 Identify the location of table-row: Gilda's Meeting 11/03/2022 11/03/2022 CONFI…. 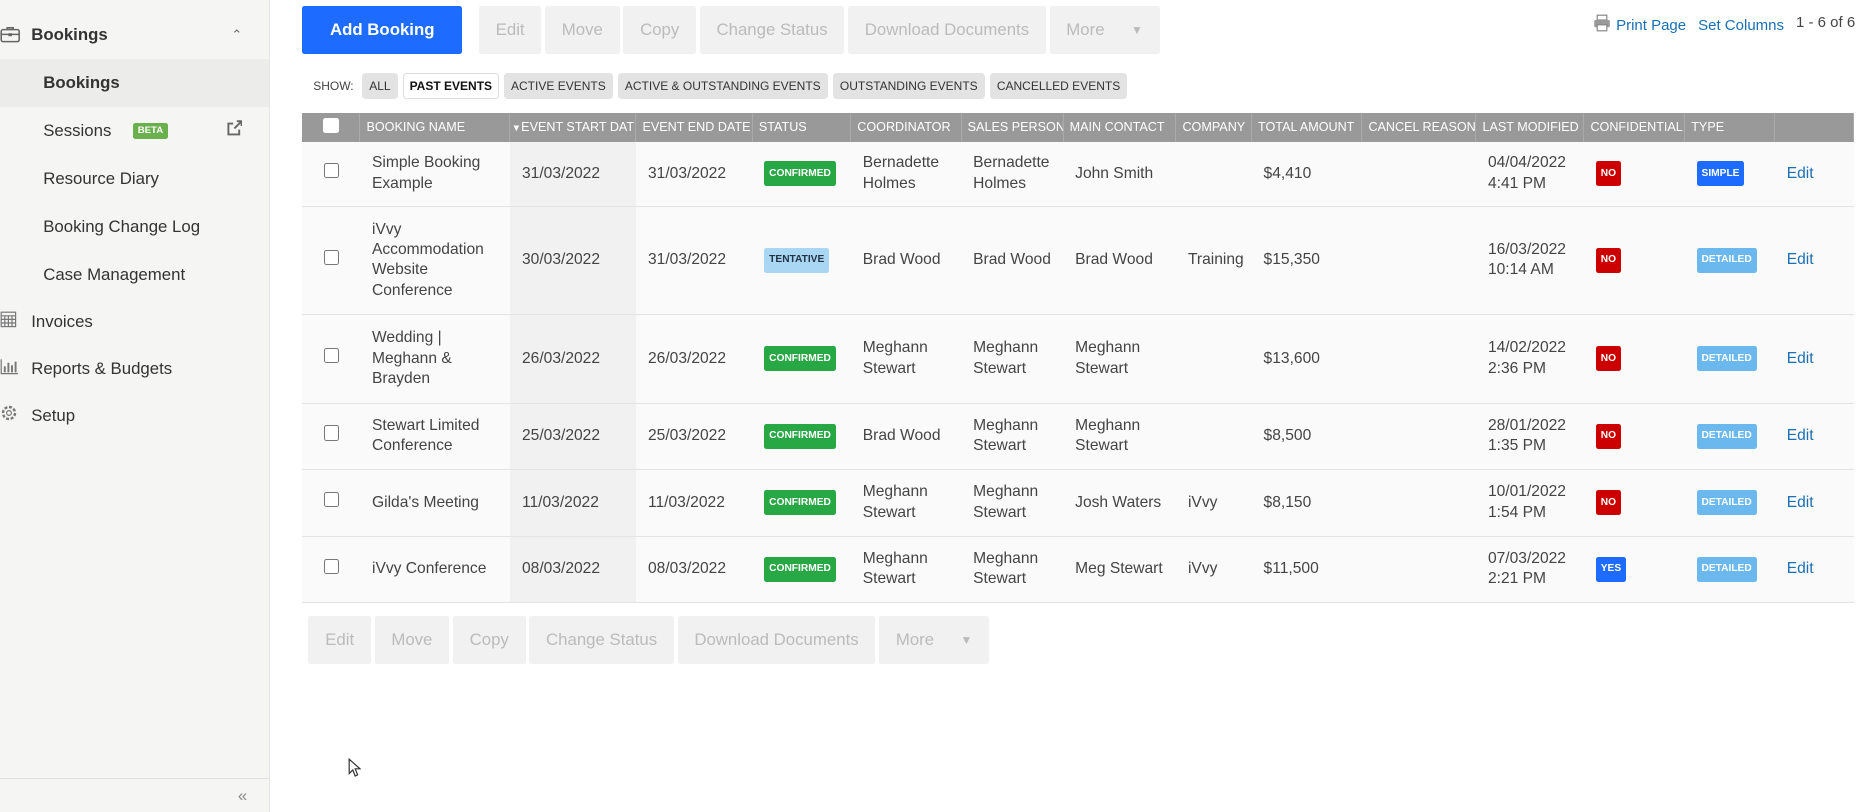
(1078, 503).